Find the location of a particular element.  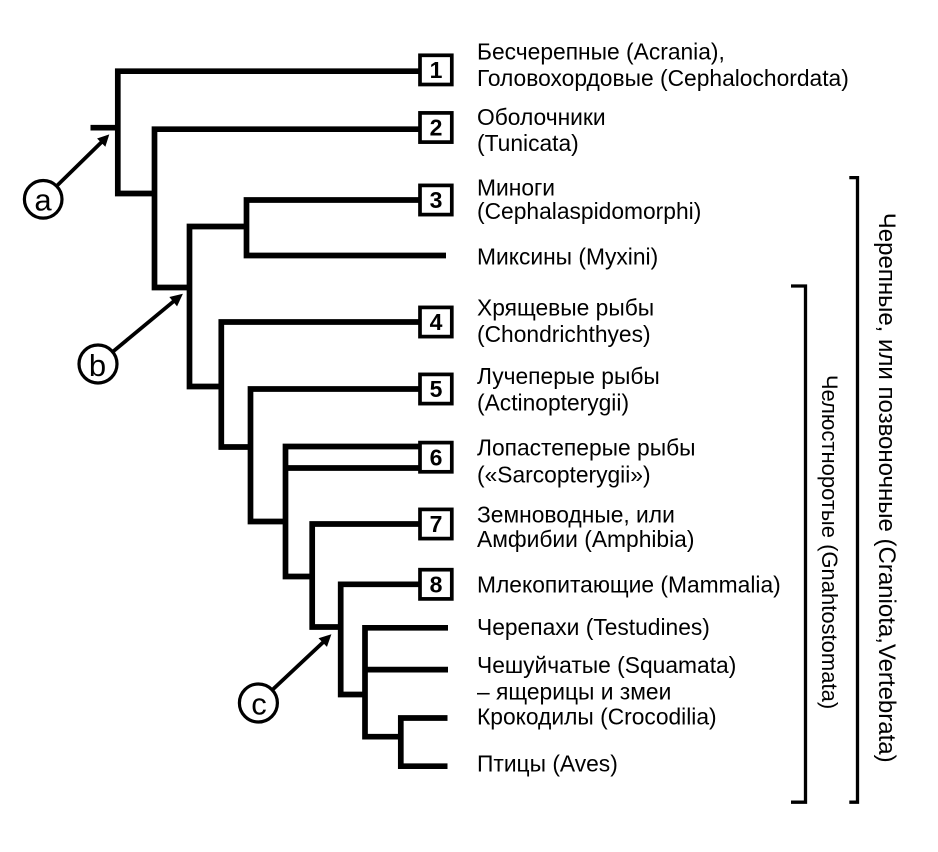

svg-text: Оболочники is located at coordinates (541, 117).